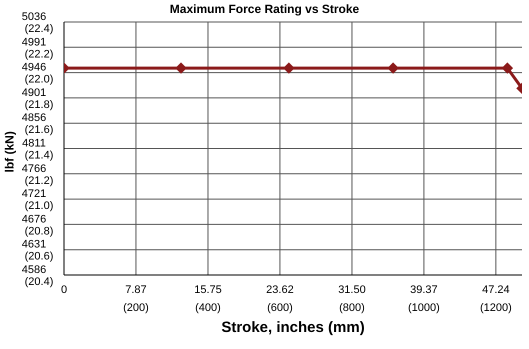 This screenshot has width=529, height=349. Describe the element at coordinates (34, 219) in the screenshot. I see `y-tick-label: 4676` at that location.